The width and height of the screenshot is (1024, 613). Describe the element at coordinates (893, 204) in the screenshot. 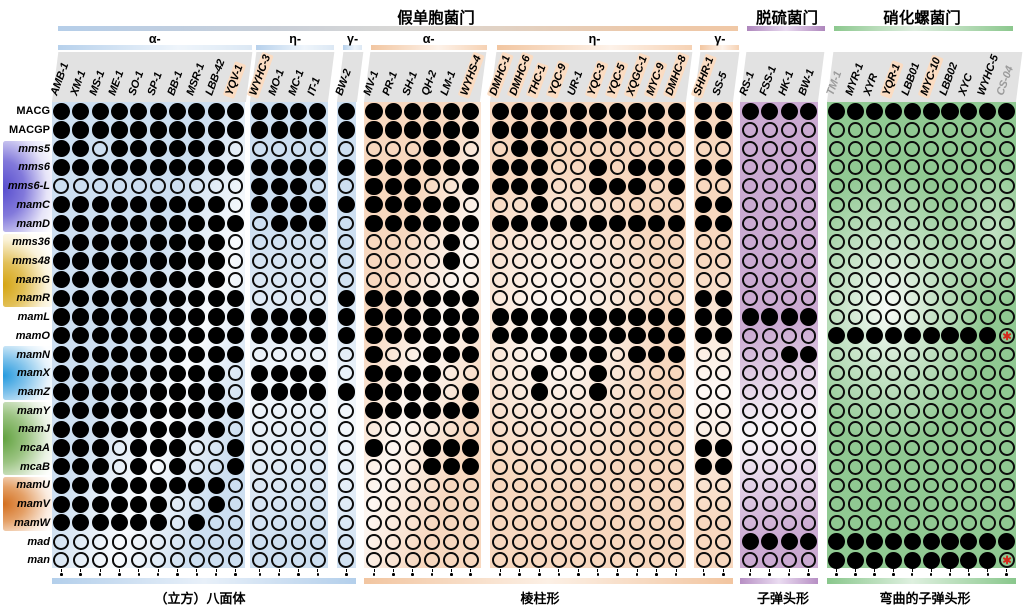

I see `cell-mamC-empty` at that location.